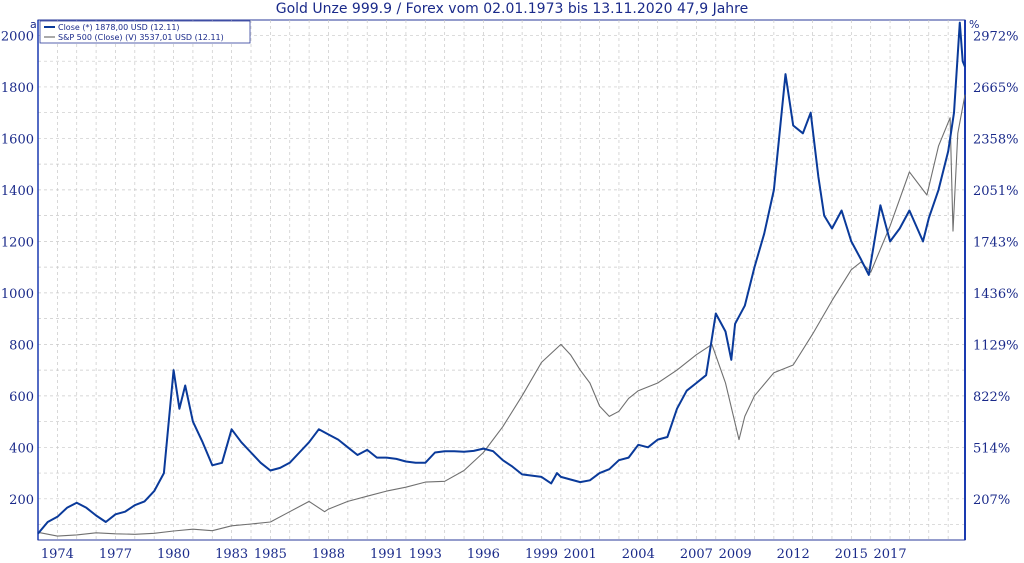  What do you see at coordinates (995, 242) in the screenshot?
I see `y-right-tick-label: 1743%` at bounding box center [995, 242].